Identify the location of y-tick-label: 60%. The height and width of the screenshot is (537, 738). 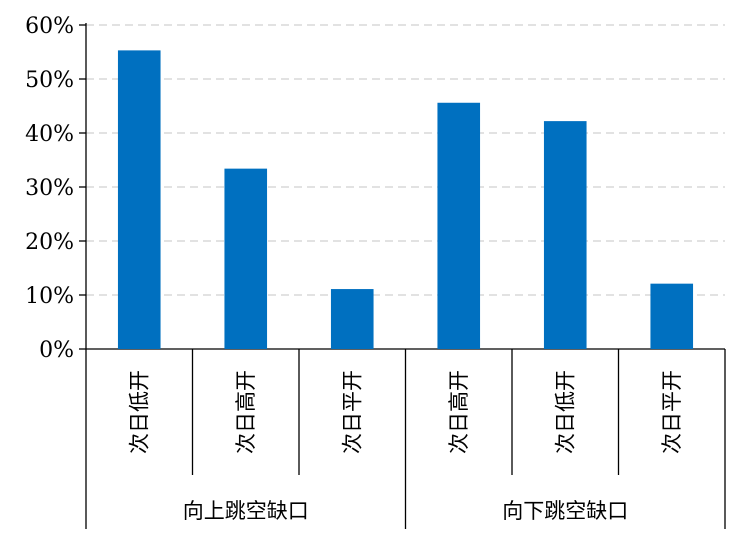
(49, 26).